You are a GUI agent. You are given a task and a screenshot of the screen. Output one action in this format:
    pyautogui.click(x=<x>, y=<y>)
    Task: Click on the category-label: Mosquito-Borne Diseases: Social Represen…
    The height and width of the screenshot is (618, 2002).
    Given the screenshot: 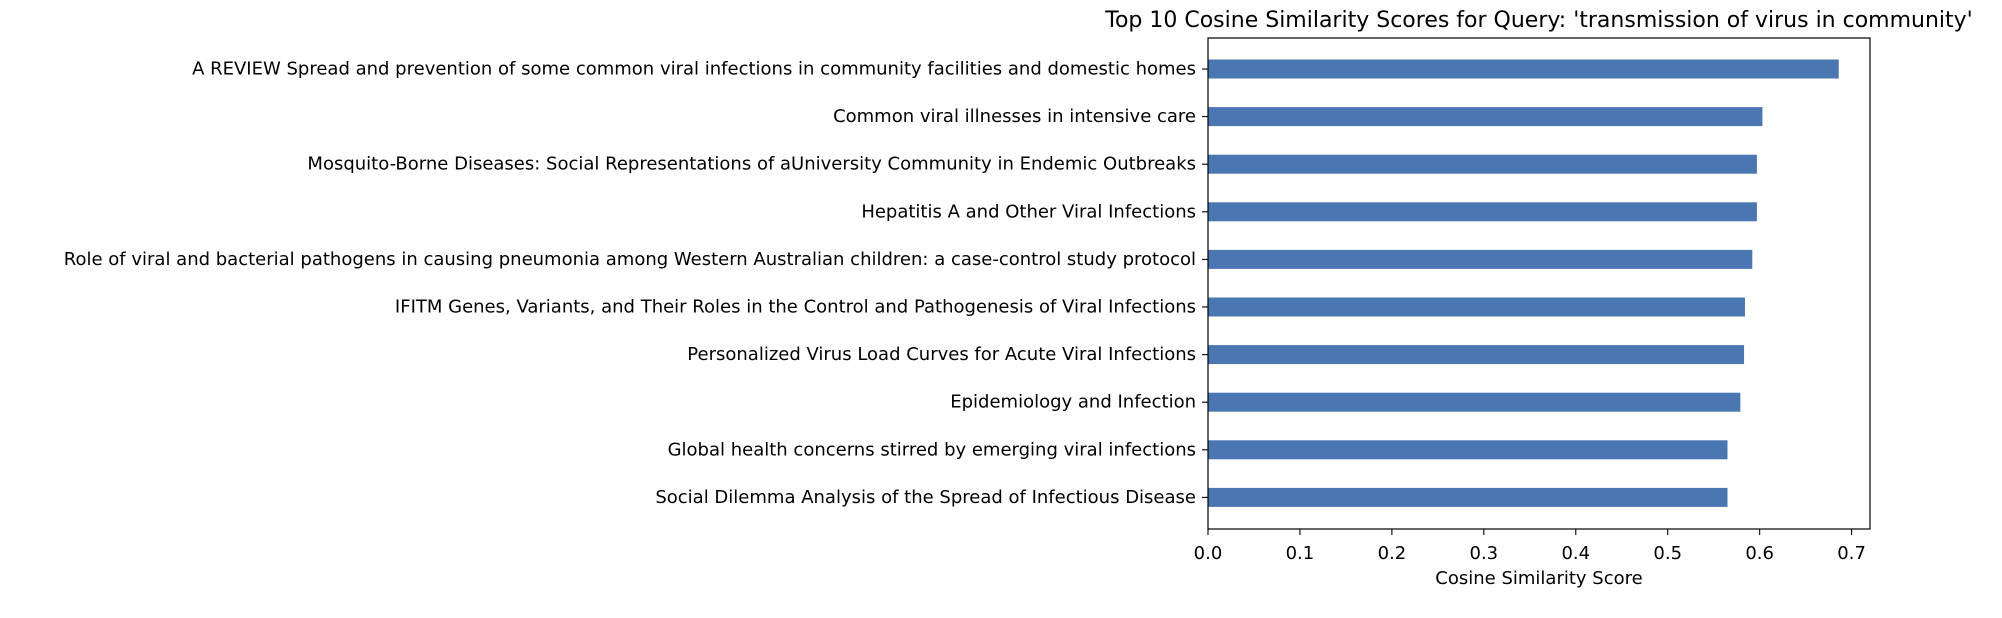 What is the action you would take?
    pyautogui.click(x=751, y=164)
    